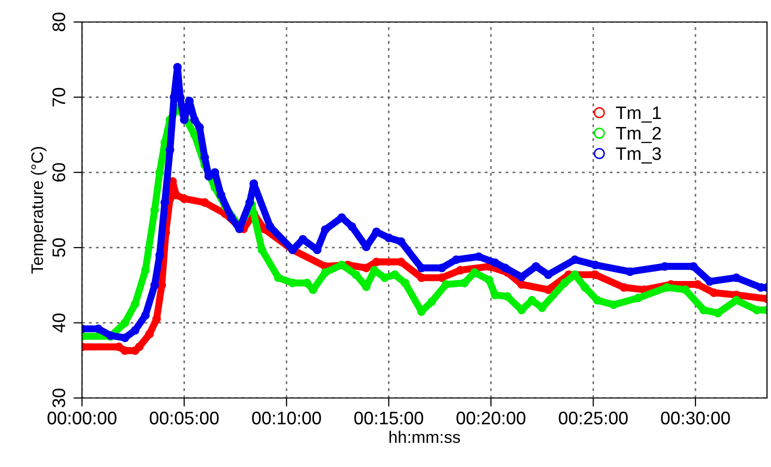 The height and width of the screenshot is (467, 771). What do you see at coordinates (59, 398) in the screenshot?
I see `y-tick-label: 30` at bounding box center [59, 398].